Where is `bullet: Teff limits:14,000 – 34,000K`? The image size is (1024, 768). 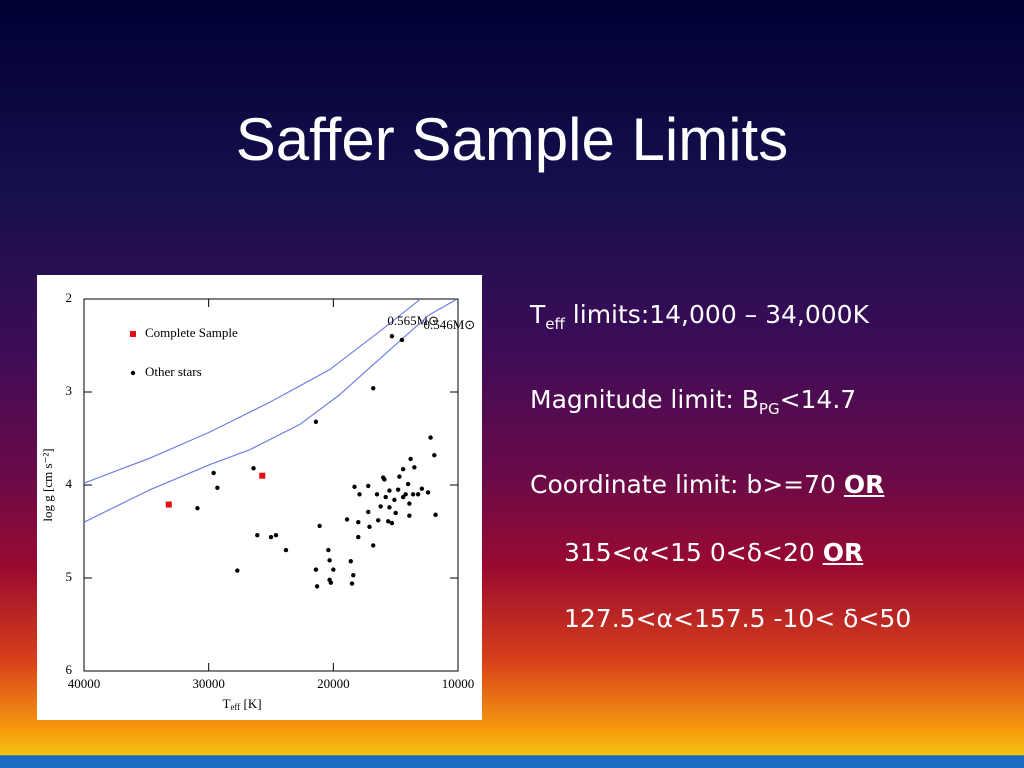 bullet: Teff limits:14,000 – 34,000K is located at coordinates (699, 316).